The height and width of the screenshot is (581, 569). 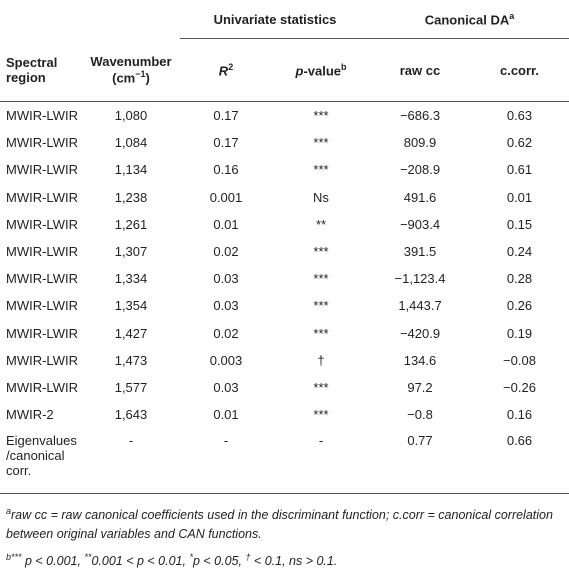 What do you see at coordinates (284, 387) in the screenshot?
I see `table-row: MWIR-LWIR 1,577 0.03 *** 97.2 −0.26` at bounding box center [284, 387].